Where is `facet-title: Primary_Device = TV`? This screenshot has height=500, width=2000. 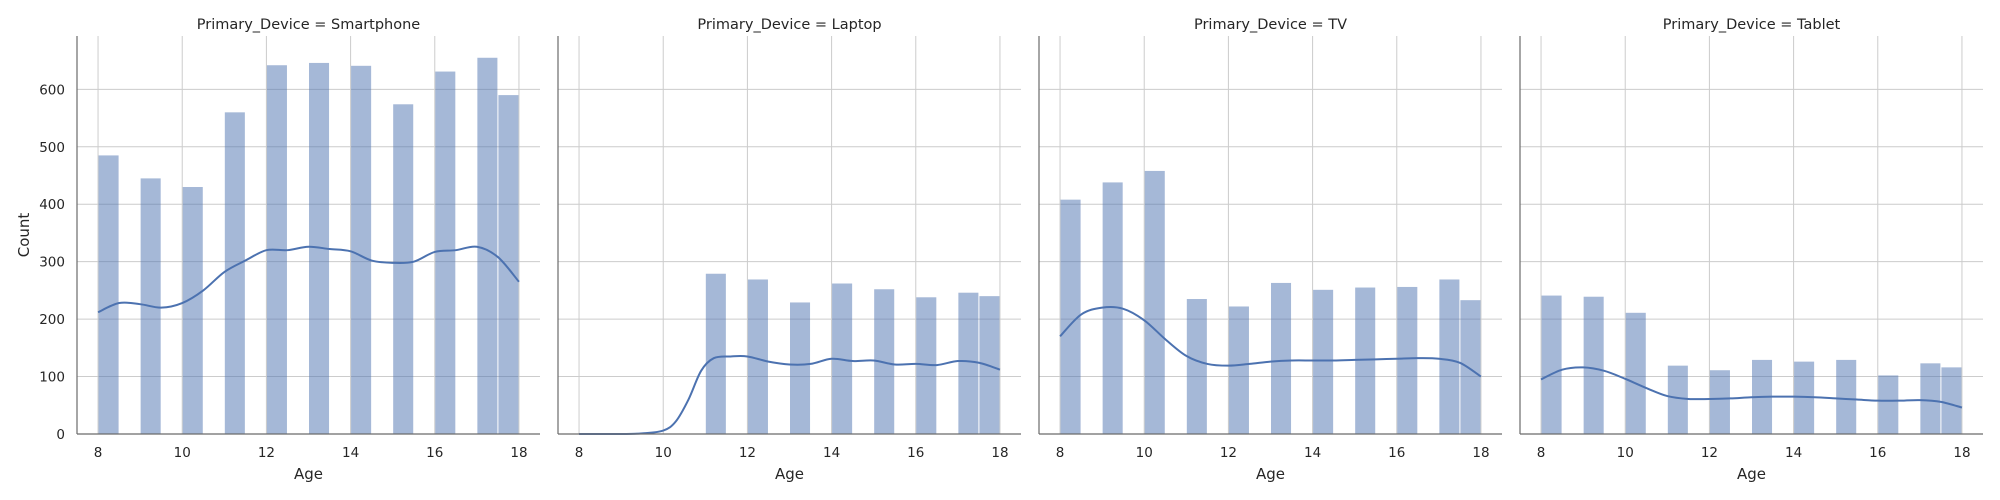 facet-title: Primary_Device = TV is located at coordinates (1270, 25).